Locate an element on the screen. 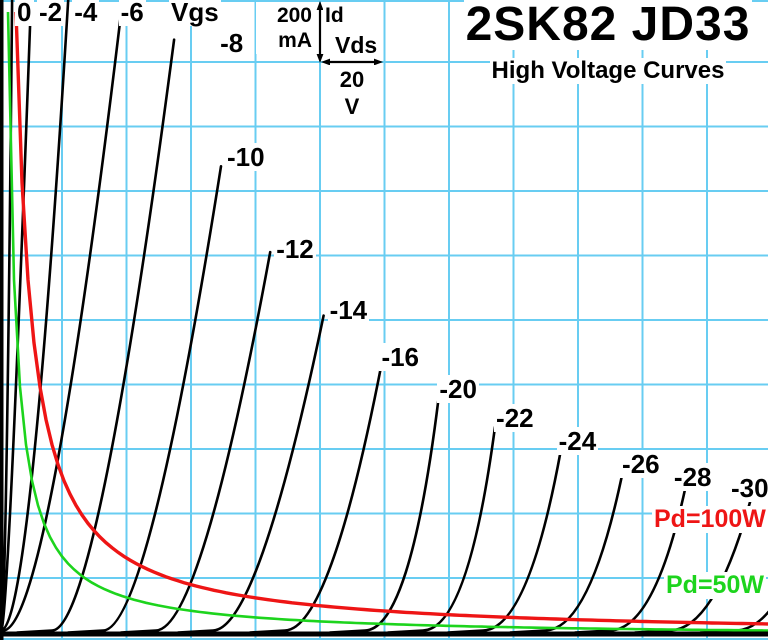 The height and width of the screenshot is (640, 768). id-arrow-head-down is located at coordinates (320, 58).